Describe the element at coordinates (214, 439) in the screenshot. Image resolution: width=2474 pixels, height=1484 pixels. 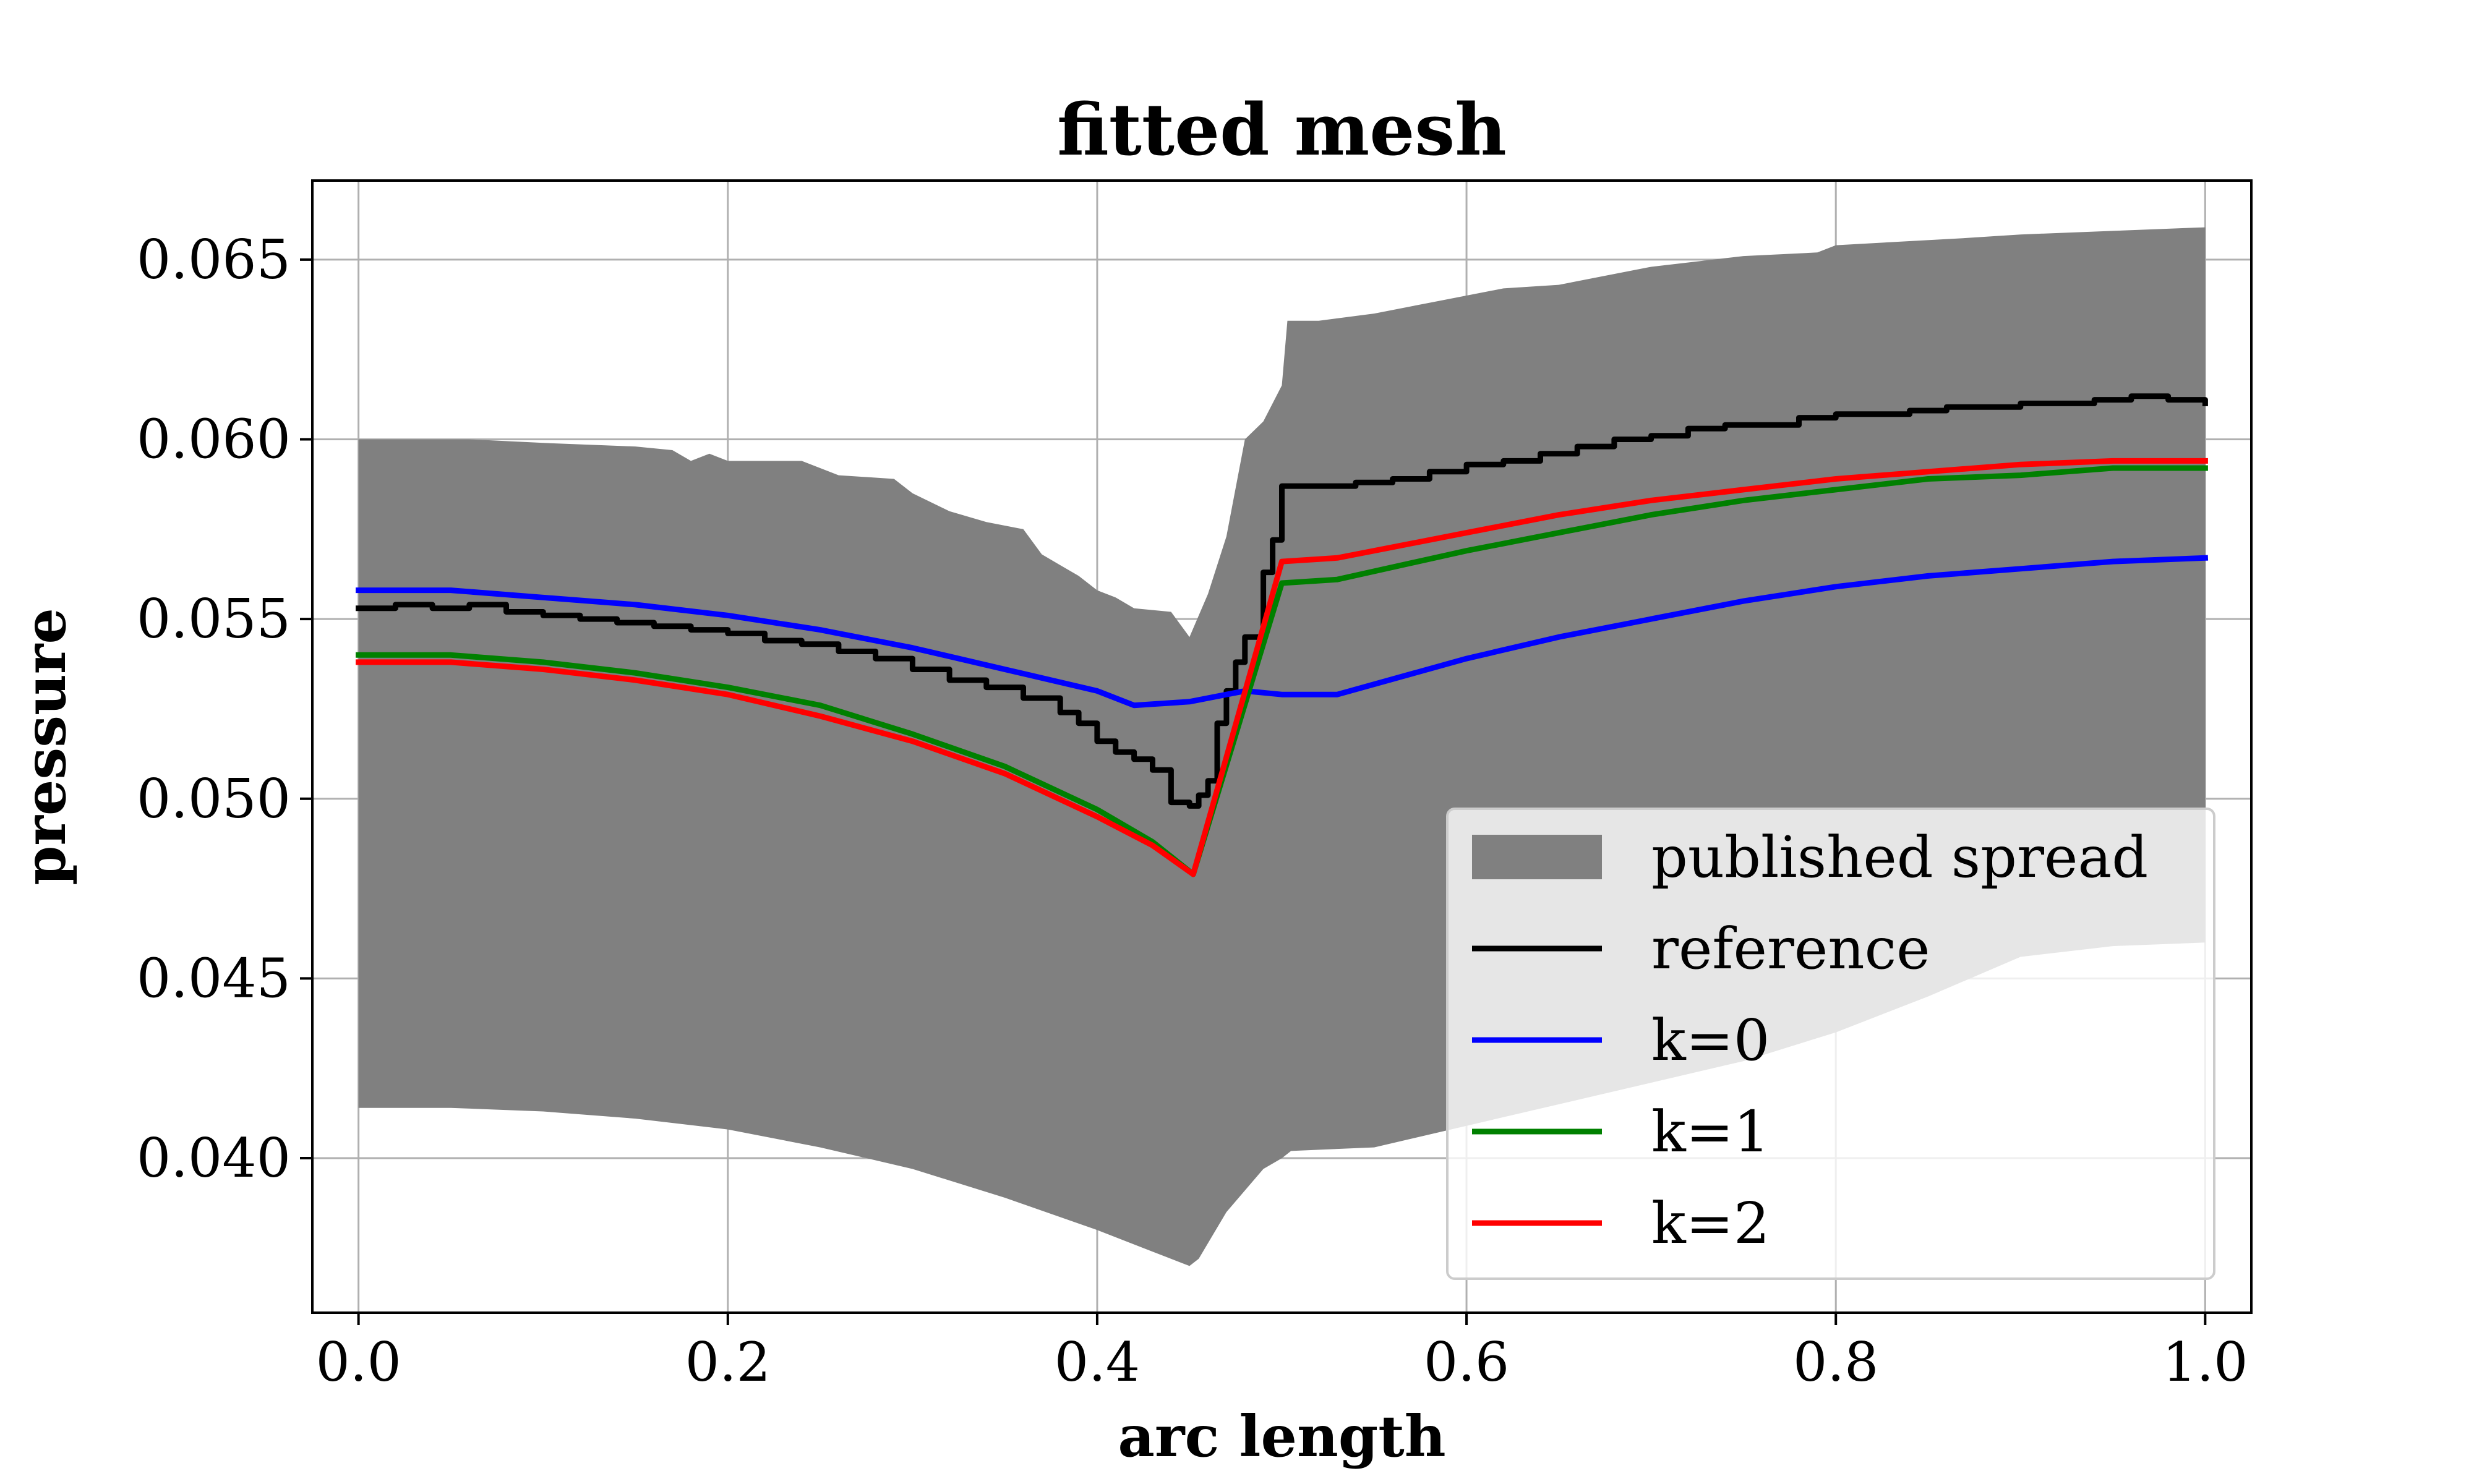
I see `y-tick-label: 0.060` at that location.